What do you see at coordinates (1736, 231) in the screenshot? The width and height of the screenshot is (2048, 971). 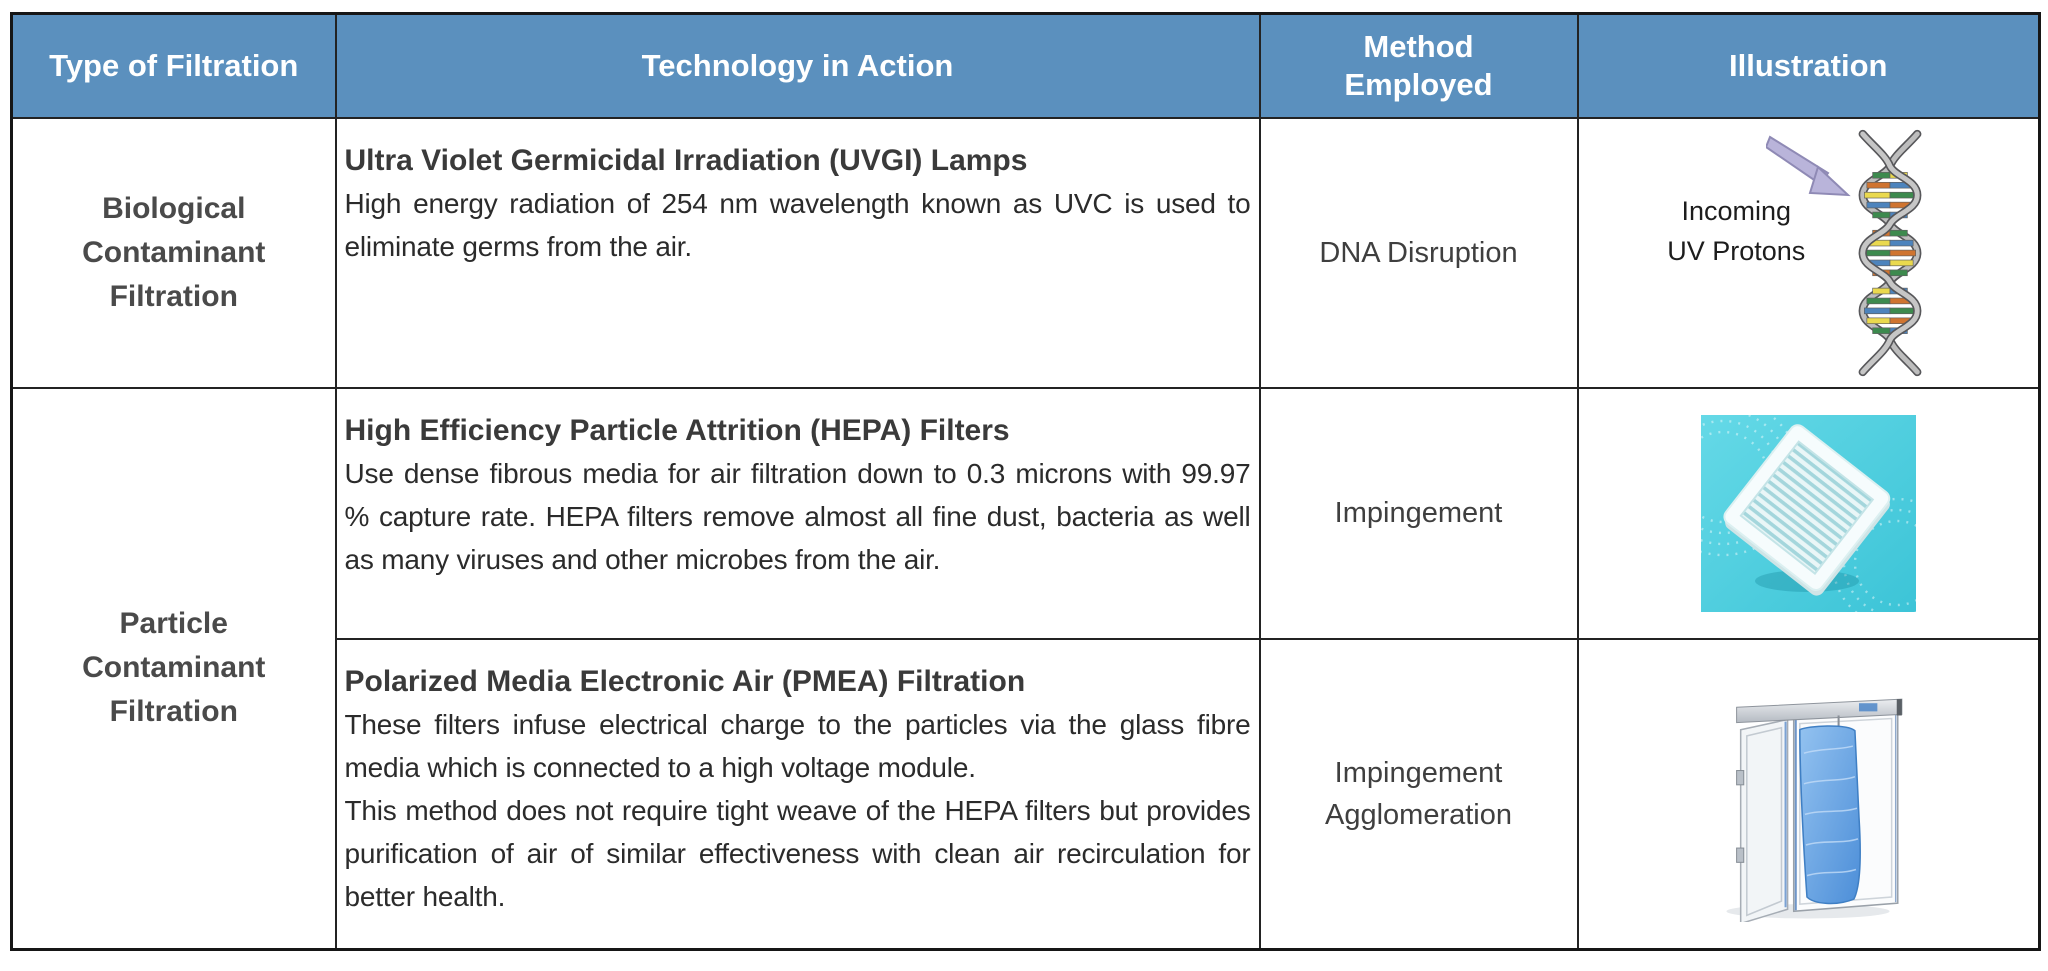 I see `dna-illustration-caption: Incoming UV Protons` at bounding box center [1736, 231].